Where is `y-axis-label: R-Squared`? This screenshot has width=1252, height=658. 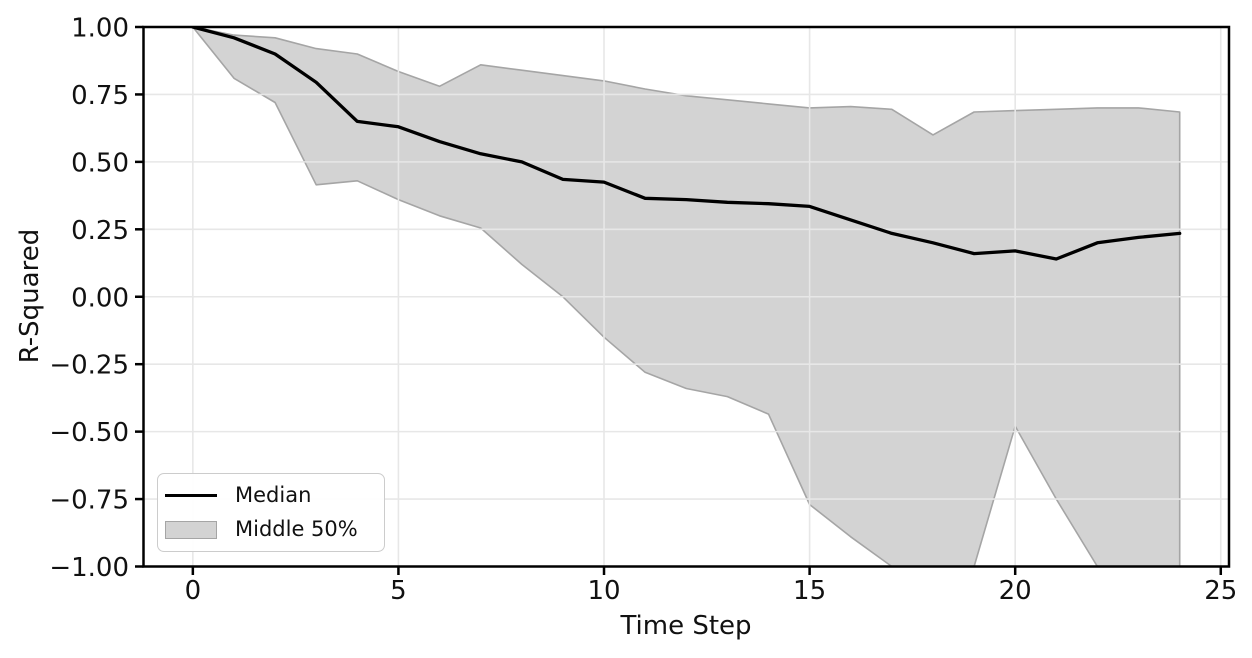
y-axis-label: R-Squared is located at coordinates (30, 296).